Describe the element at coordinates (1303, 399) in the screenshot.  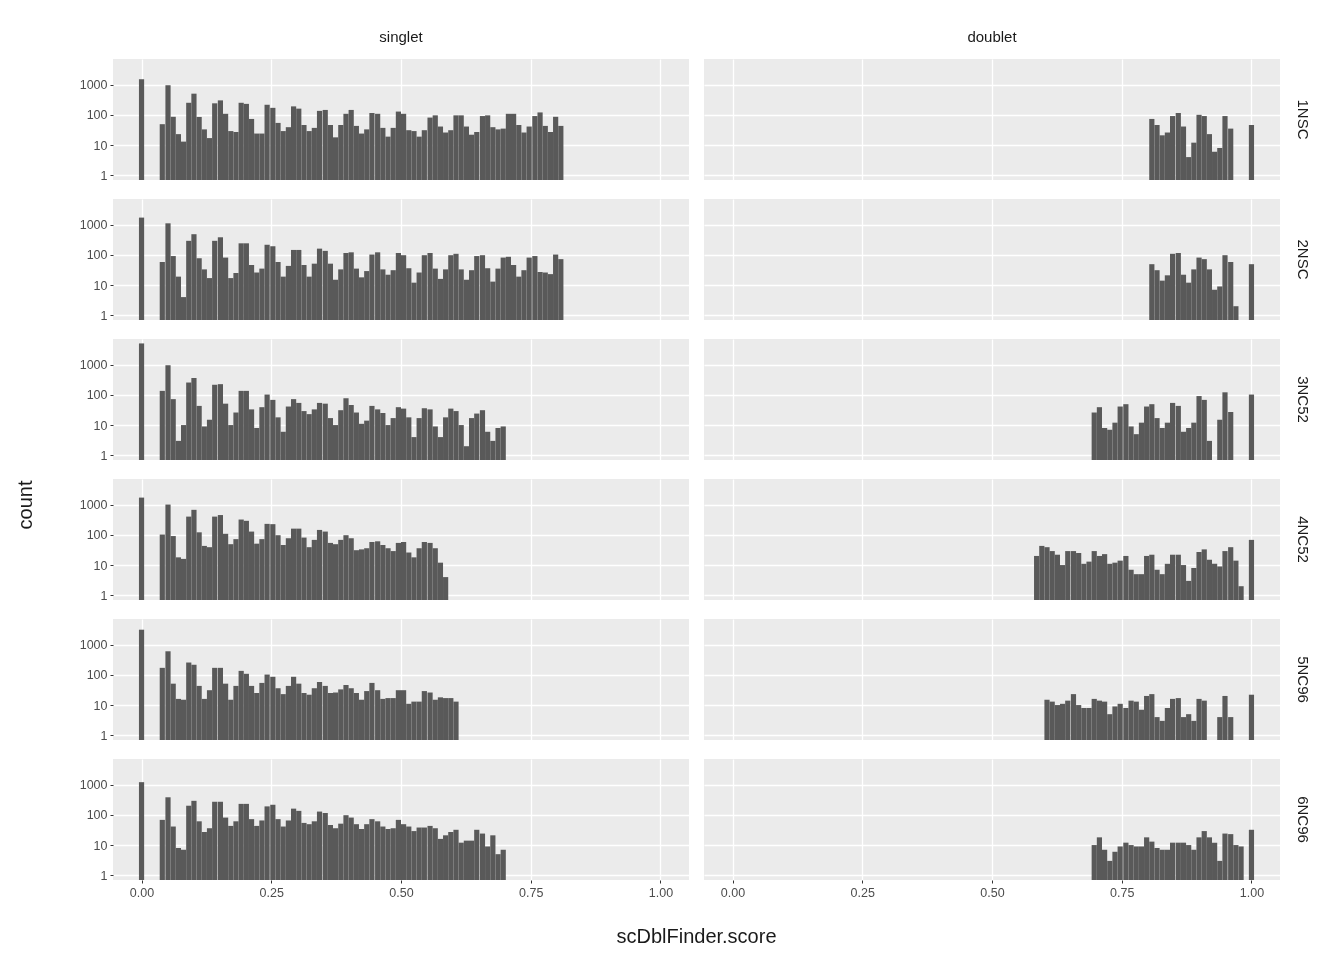
I see `y2-axis-title: 3NC52` at that location.